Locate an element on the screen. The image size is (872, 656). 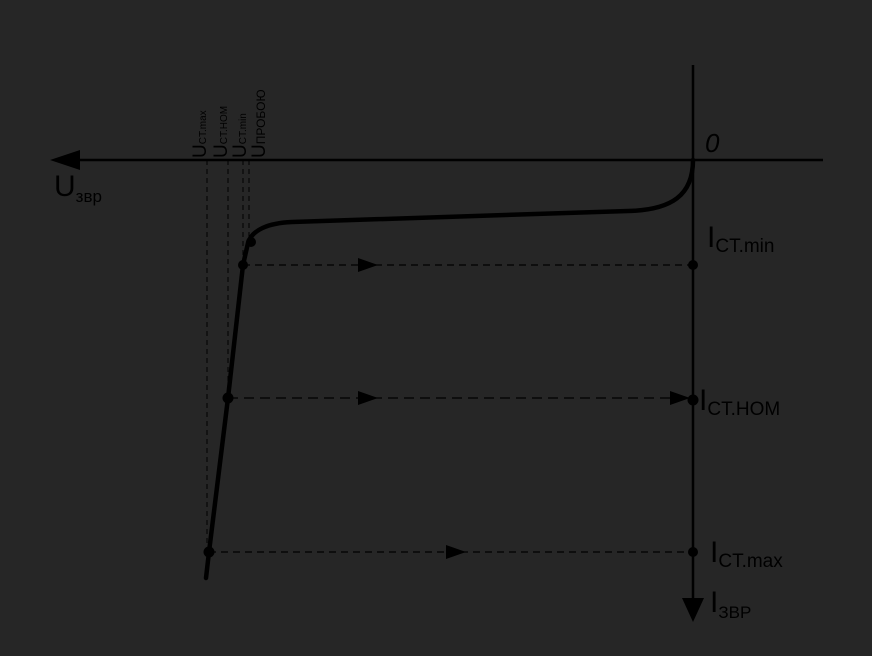
x-axis-label-sub: звр is located at coordinates (89, 196).